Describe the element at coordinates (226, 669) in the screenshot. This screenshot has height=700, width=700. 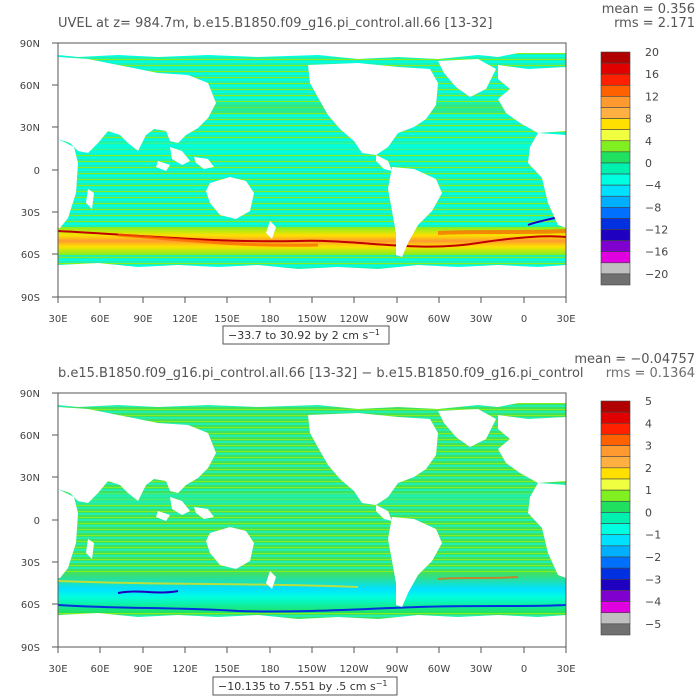
I see `p2-xtick-4: 150E` at that location.